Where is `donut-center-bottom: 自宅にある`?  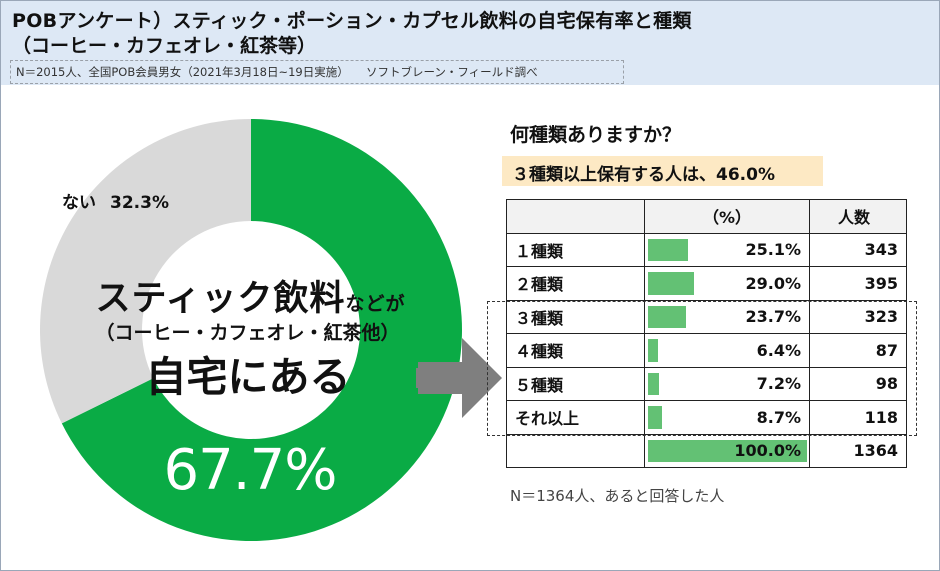
donut-center-bottom: 自宅にある is located at coordinates (248, 377).